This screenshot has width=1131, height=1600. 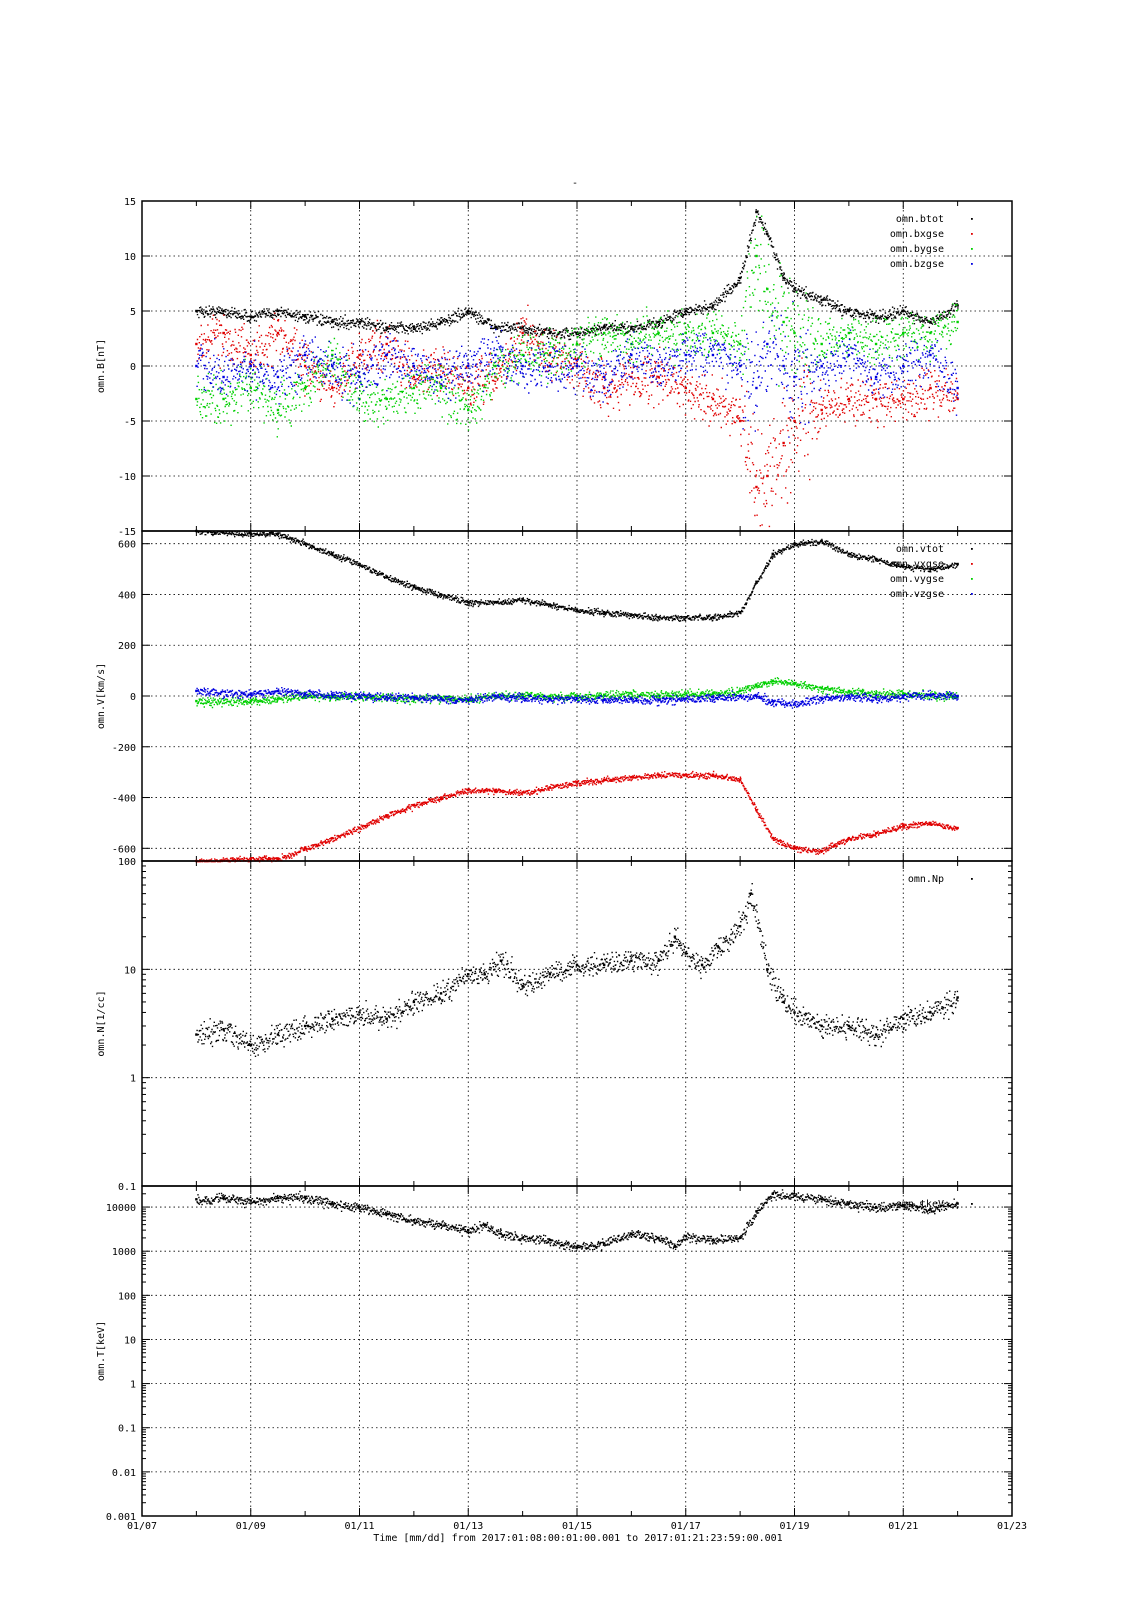 I want to click on series-omn.bzgse, so click(x=577, y=369).